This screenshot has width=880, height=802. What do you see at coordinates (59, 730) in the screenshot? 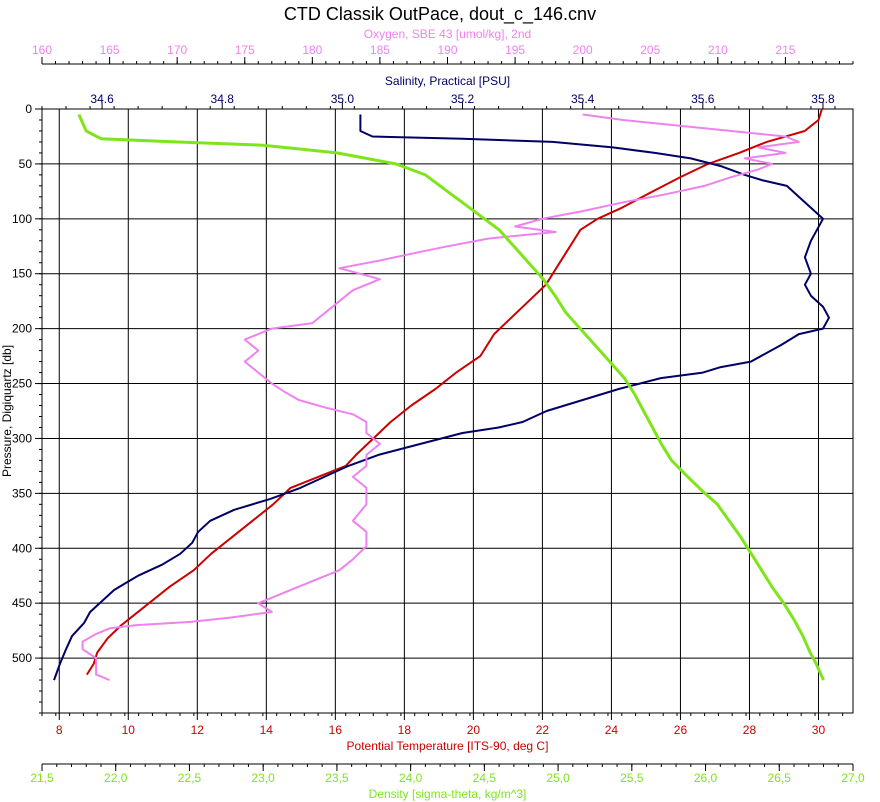
I see `temperature-tick-label: 8` at bounding box center [59, 730].